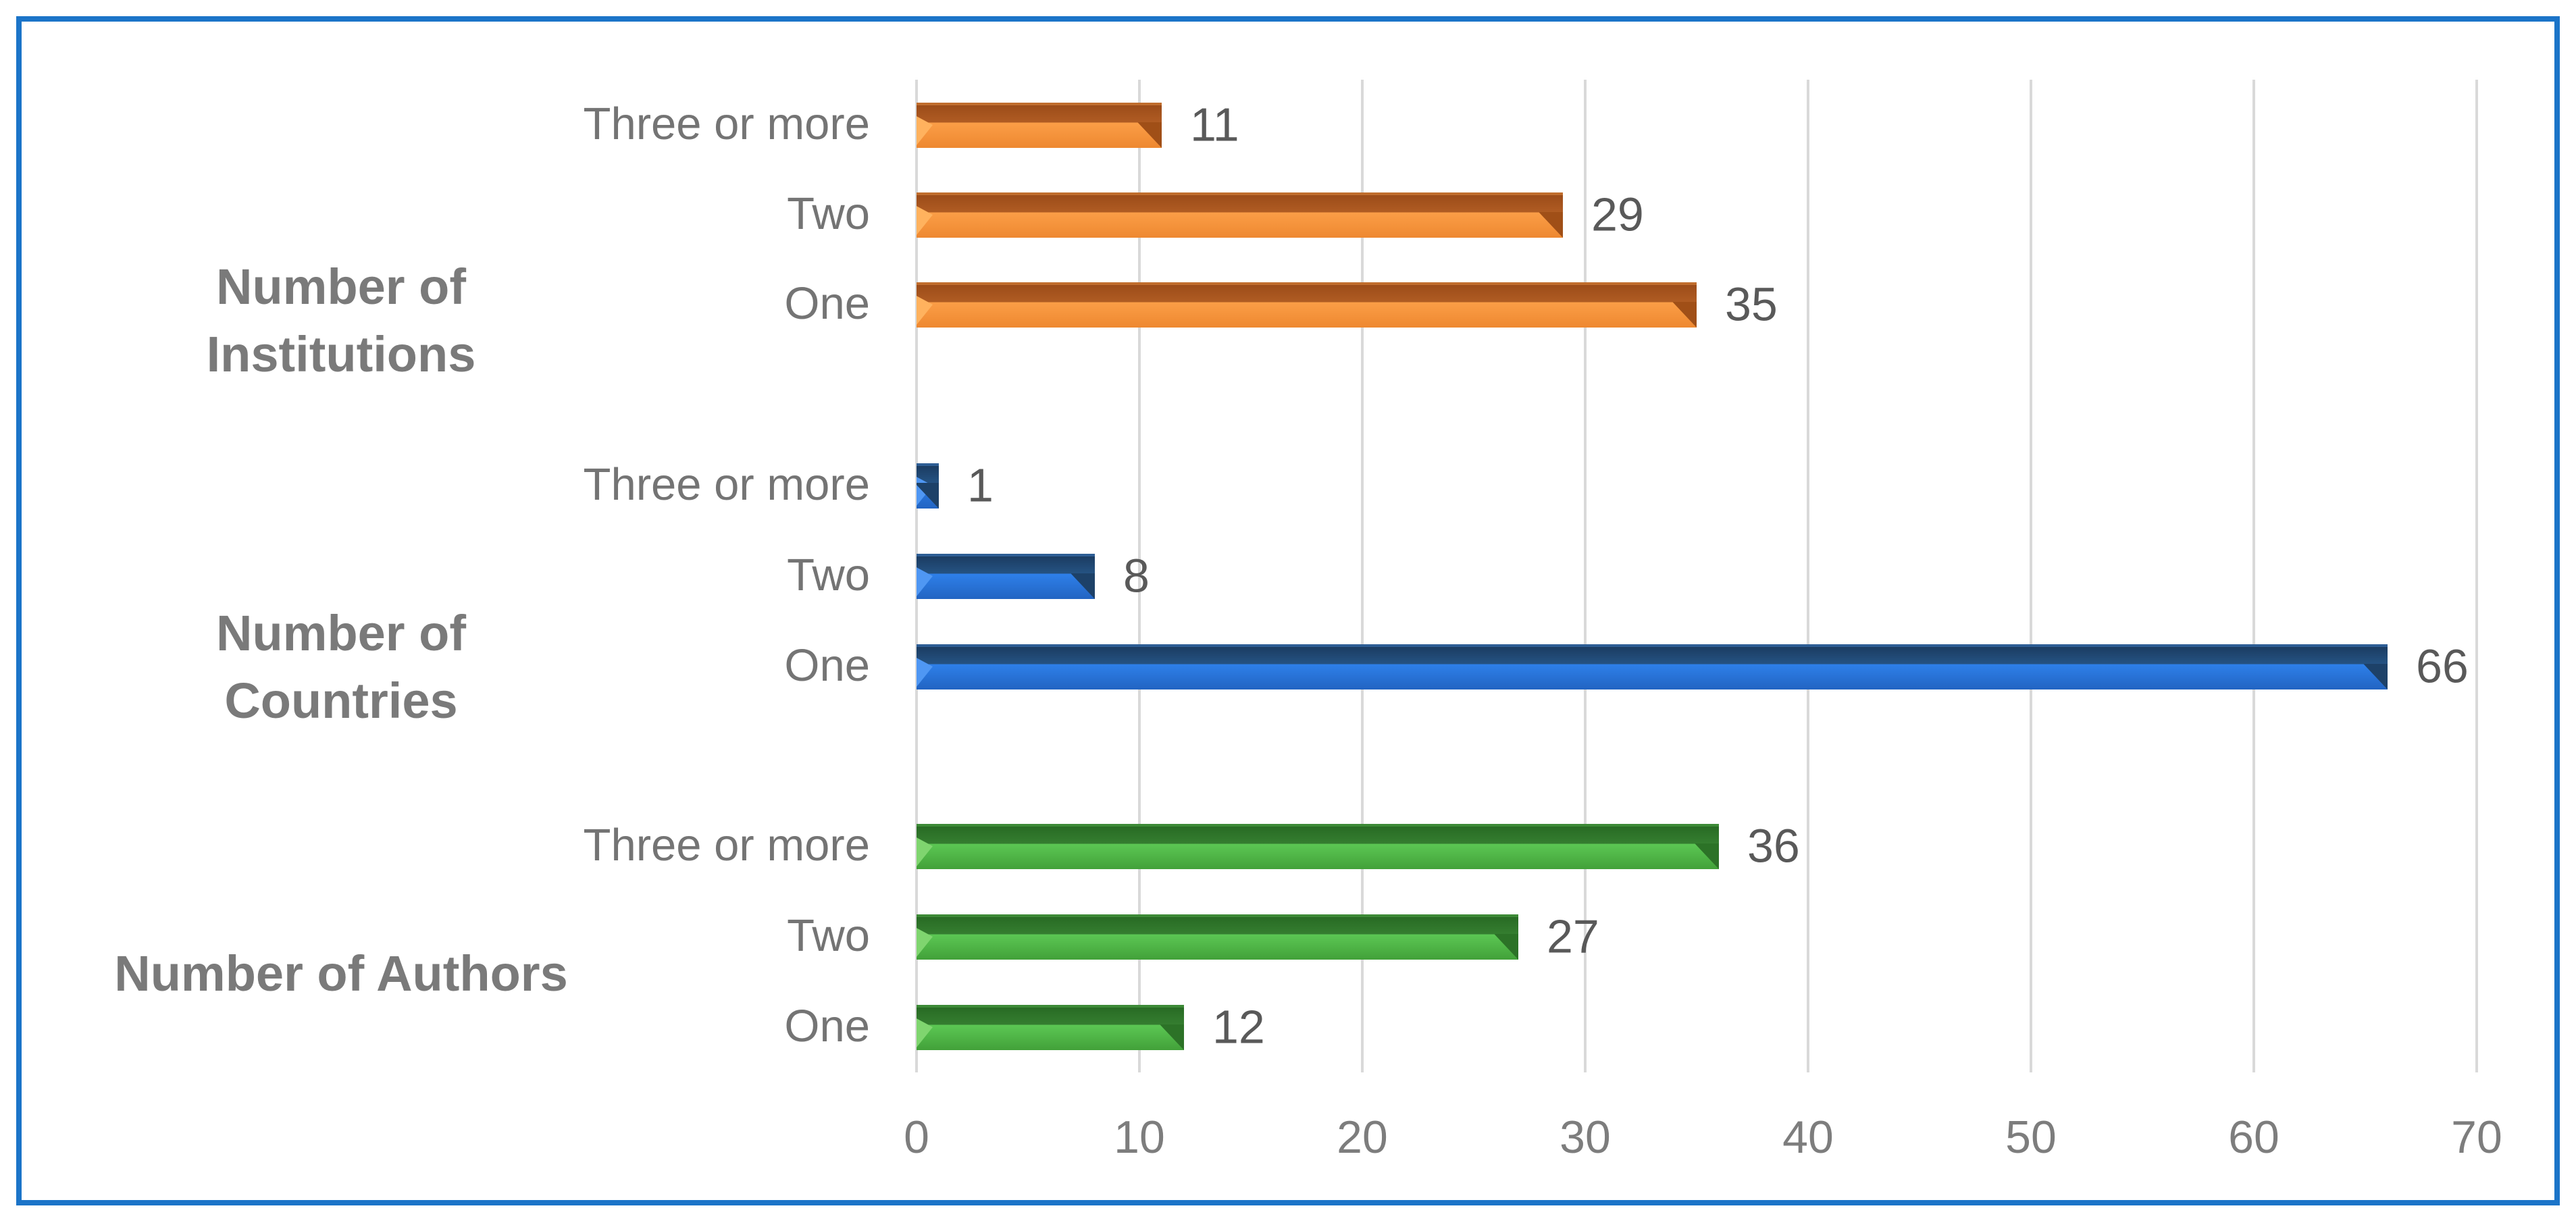 Image resolution: width=2576 pixels, height=1223 pixels. I want to click on bar-value-label: 29, so click(1617, 214).